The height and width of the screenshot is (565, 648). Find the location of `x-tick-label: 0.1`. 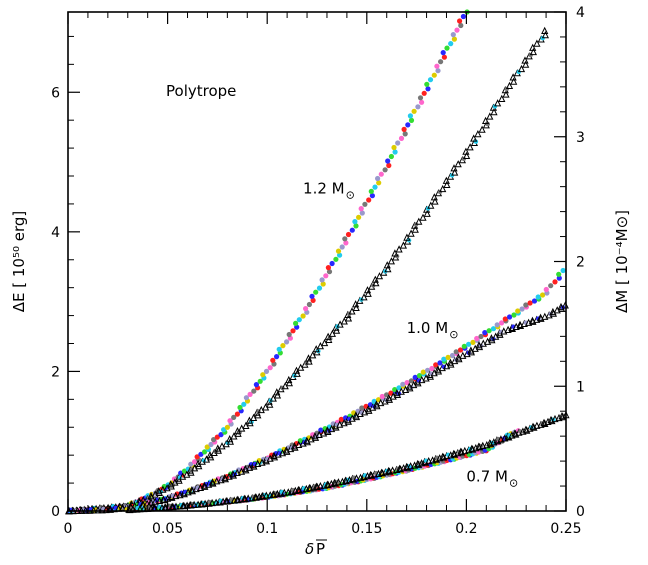

x-tick-label: 0.1 is located at coordinates (267, 529).